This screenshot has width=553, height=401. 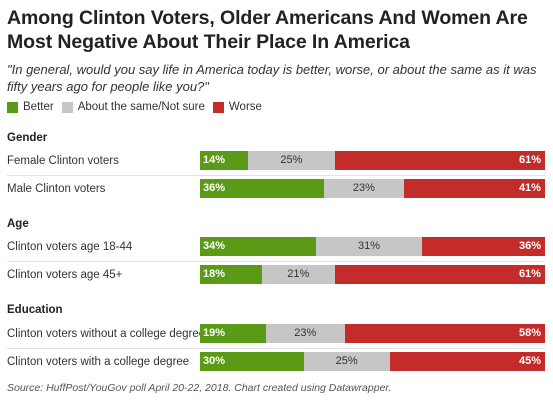 I want to click on legend-item-better: Better, so click(x=30, y=107).